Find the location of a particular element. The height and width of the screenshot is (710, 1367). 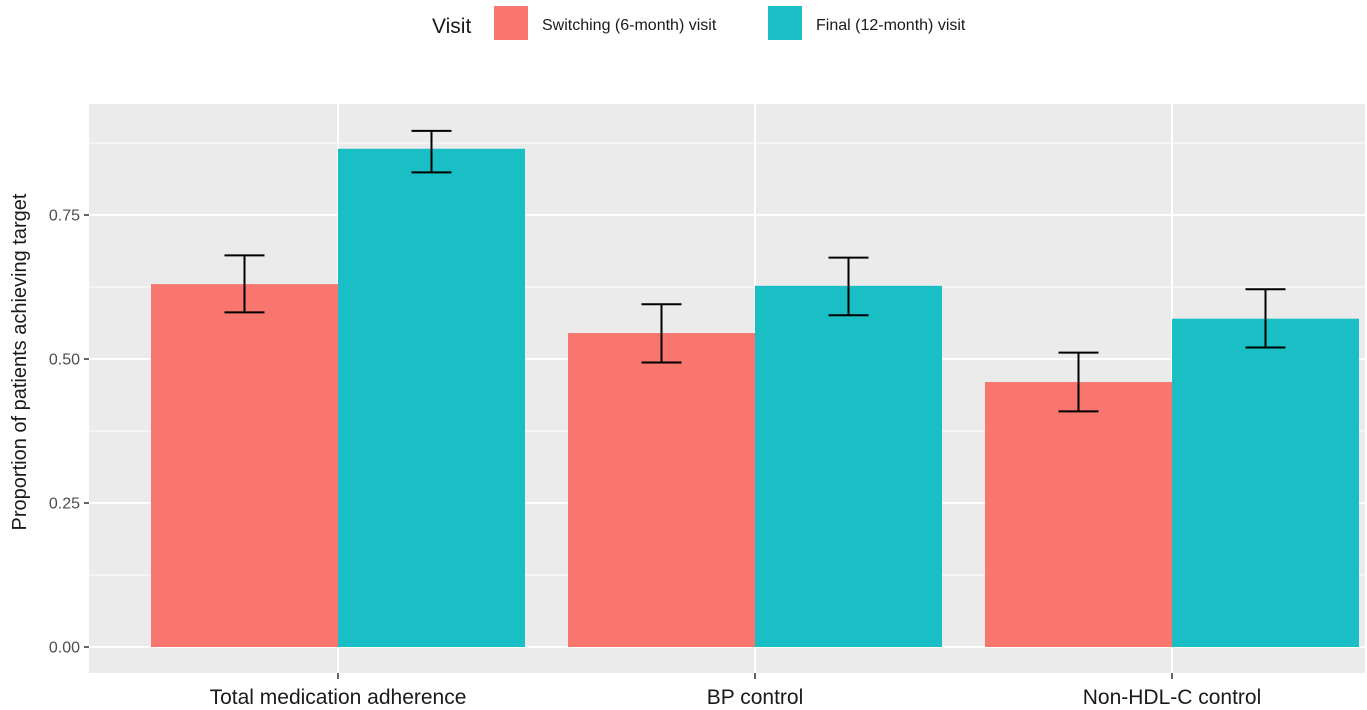

y-axis-title: Proportion of patients achieving target is located at coordinates (20, 361).